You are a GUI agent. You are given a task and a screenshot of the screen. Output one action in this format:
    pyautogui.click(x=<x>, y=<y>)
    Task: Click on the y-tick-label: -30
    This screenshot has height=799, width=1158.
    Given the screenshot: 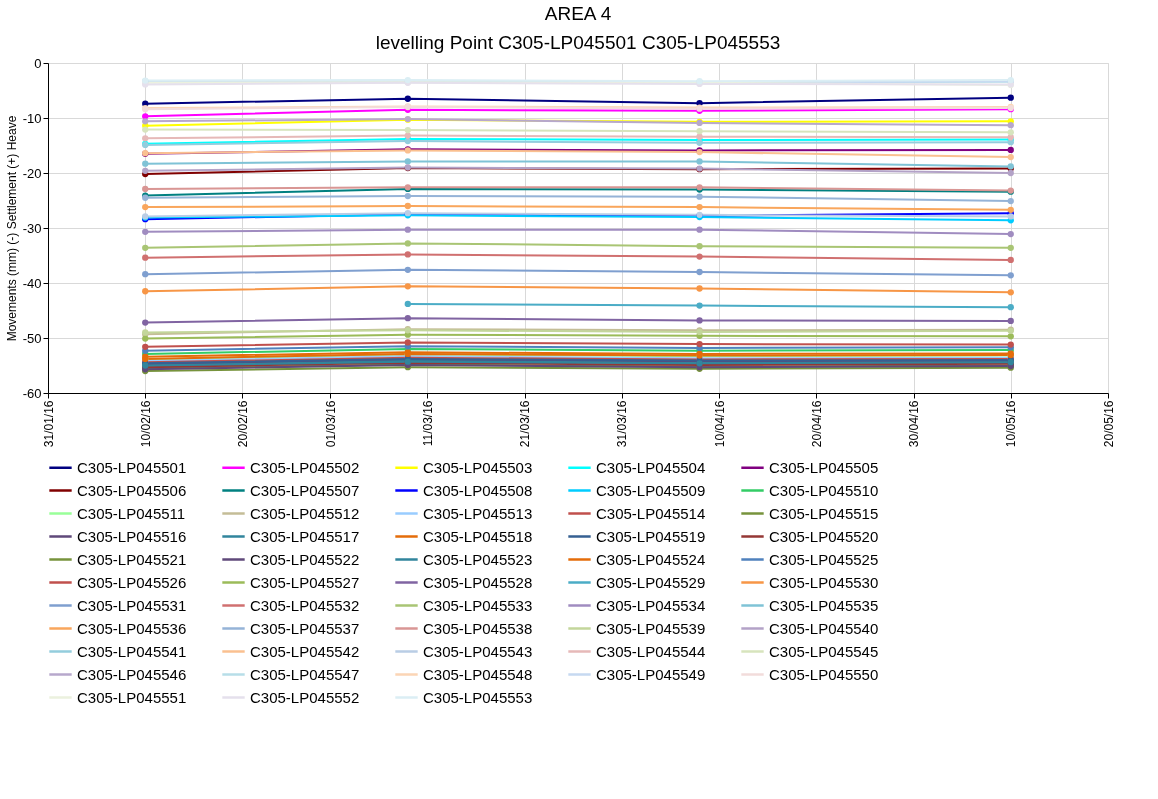 What is the action you would take?
    pyautogui.click(x=32, y=228)
    